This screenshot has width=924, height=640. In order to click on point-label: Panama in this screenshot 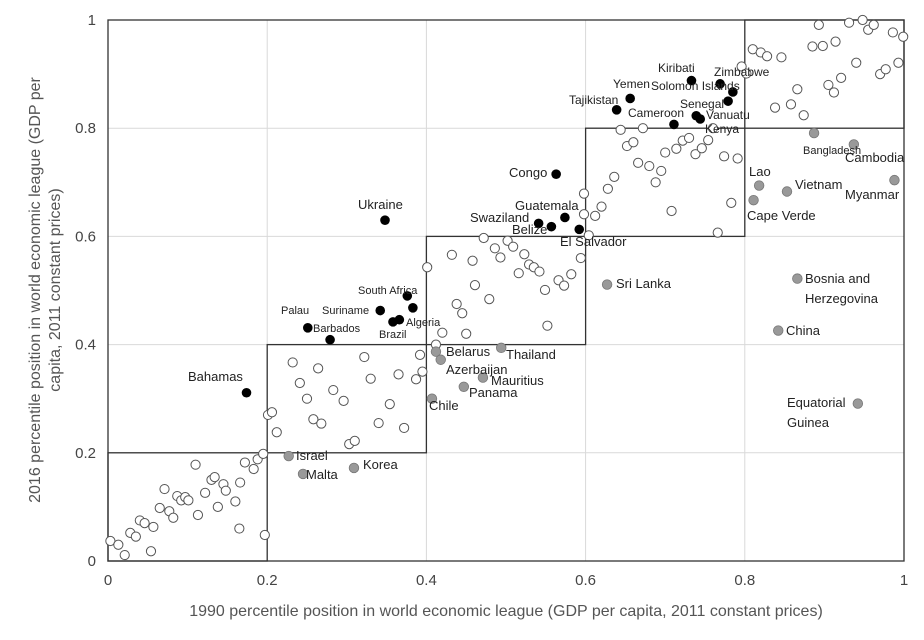, I will do `click(493, 392)`.